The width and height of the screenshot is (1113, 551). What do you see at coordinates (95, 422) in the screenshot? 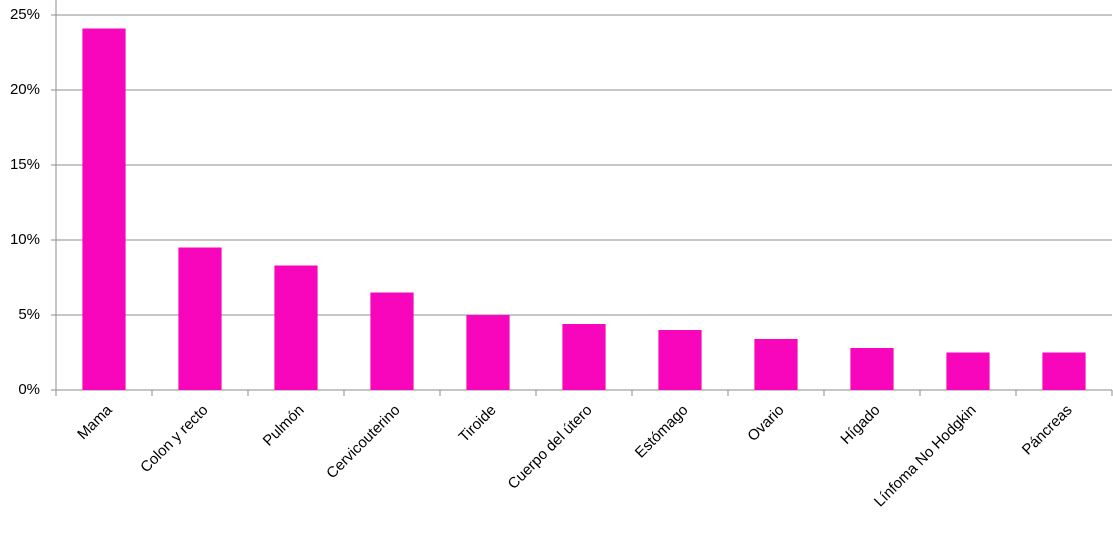
I see `x-tick-label: Mama` at bounding box center [95, 422].